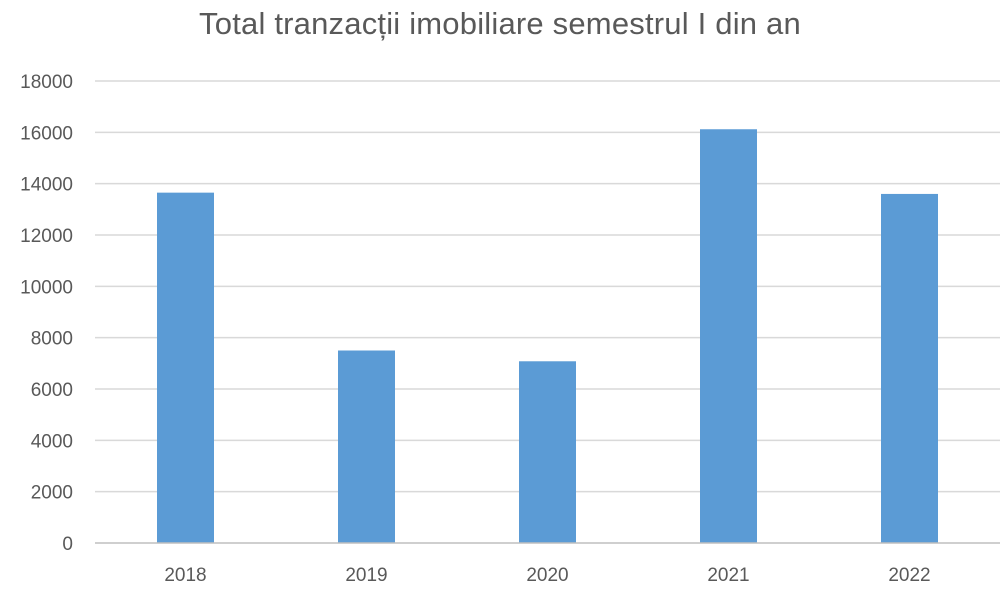 This screenshot has height=600, width=1000. Describe the element at coordinates (366, 446) in the screenshot. I see `bar-2019` at that location.